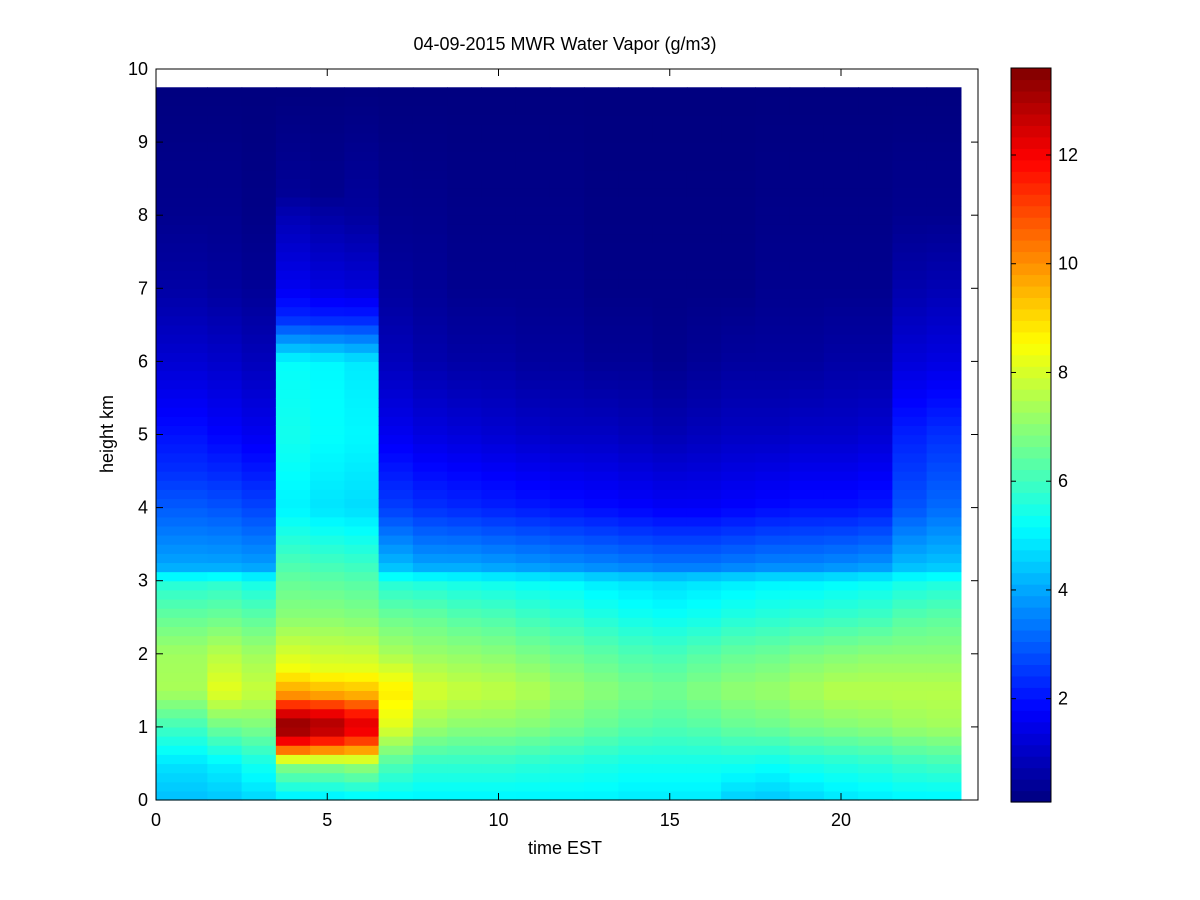 This screenshot has height=900, width=1200. I want to click on y-tick-label: 10, so click(138, 69).